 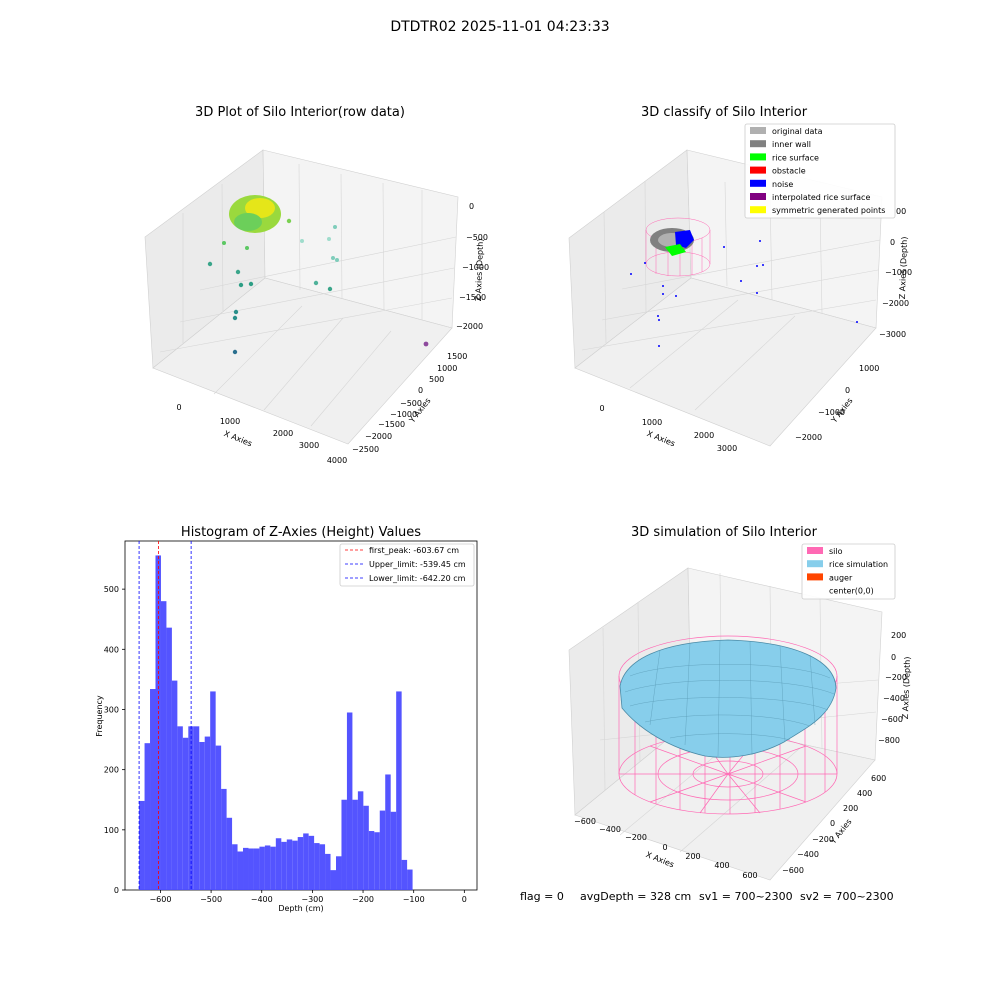 I want to click on svg-text: −200, so click(x=636, y=837).